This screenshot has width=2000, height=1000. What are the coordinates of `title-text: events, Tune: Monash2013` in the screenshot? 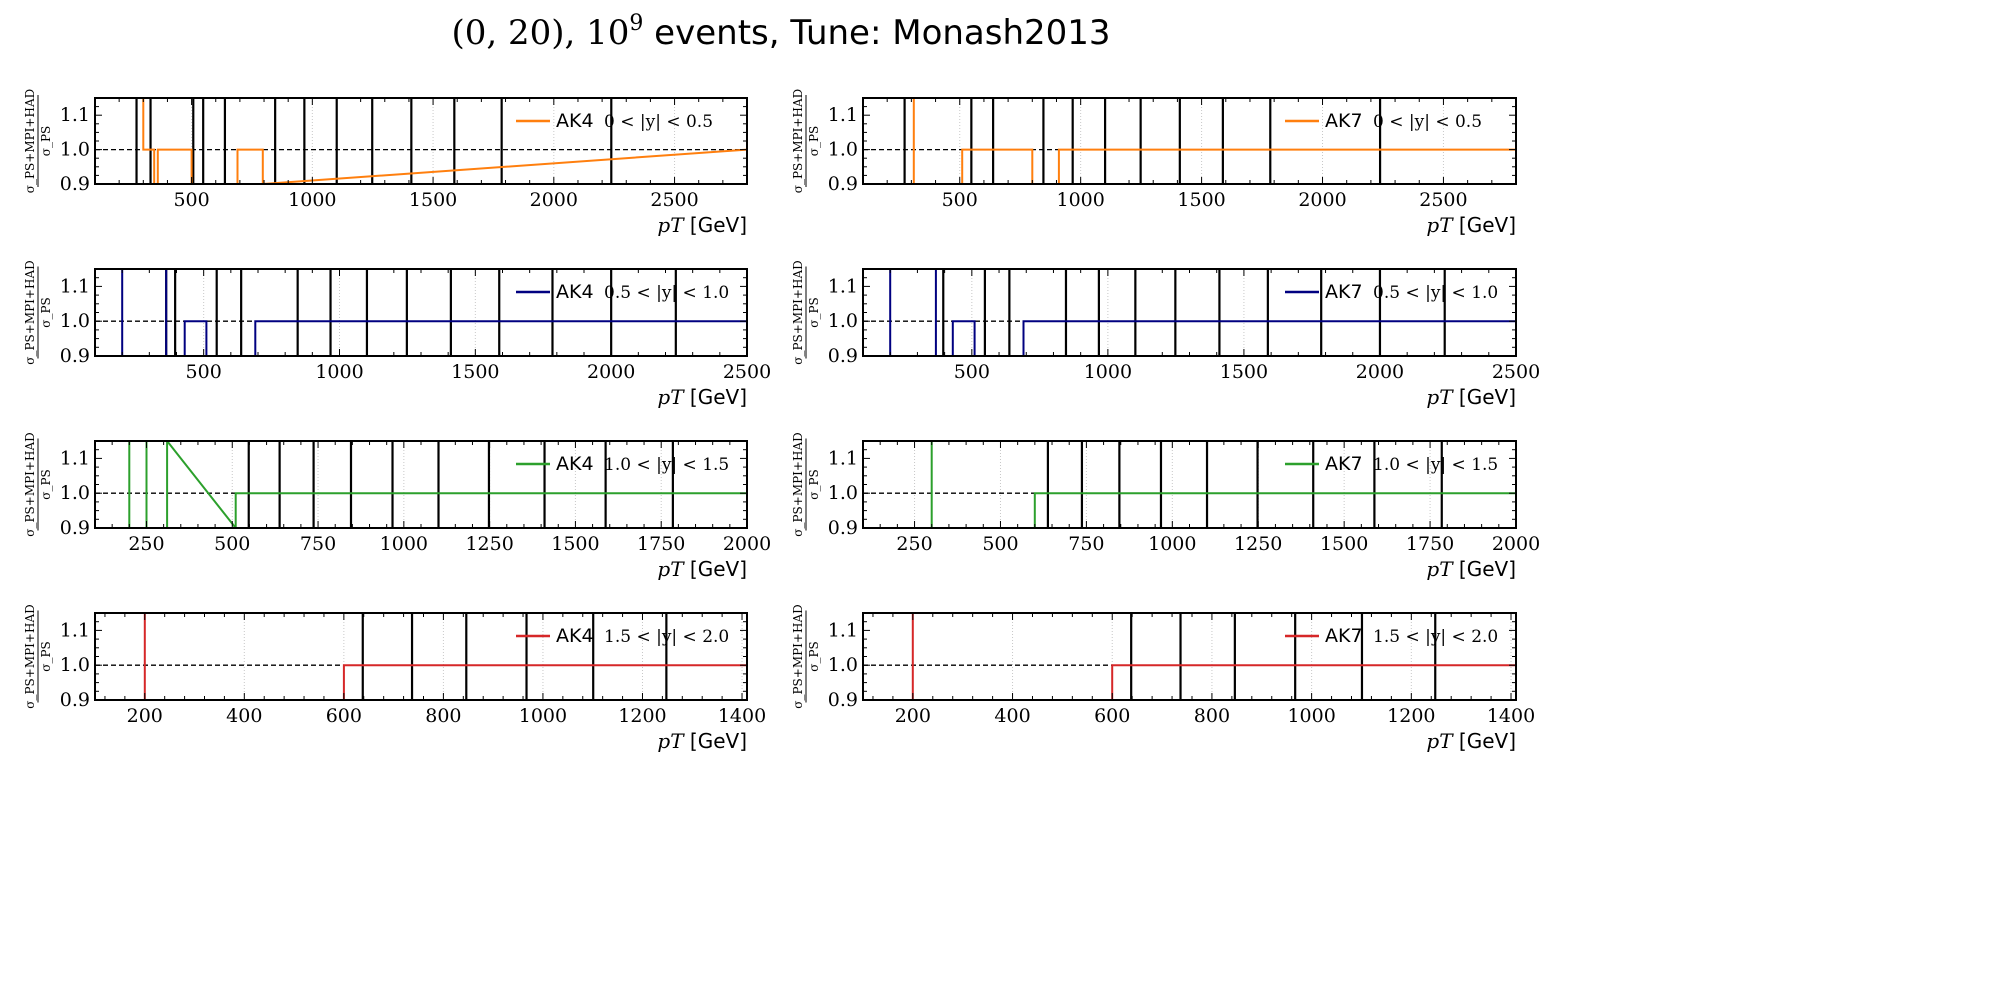 It's located at (876, 33).